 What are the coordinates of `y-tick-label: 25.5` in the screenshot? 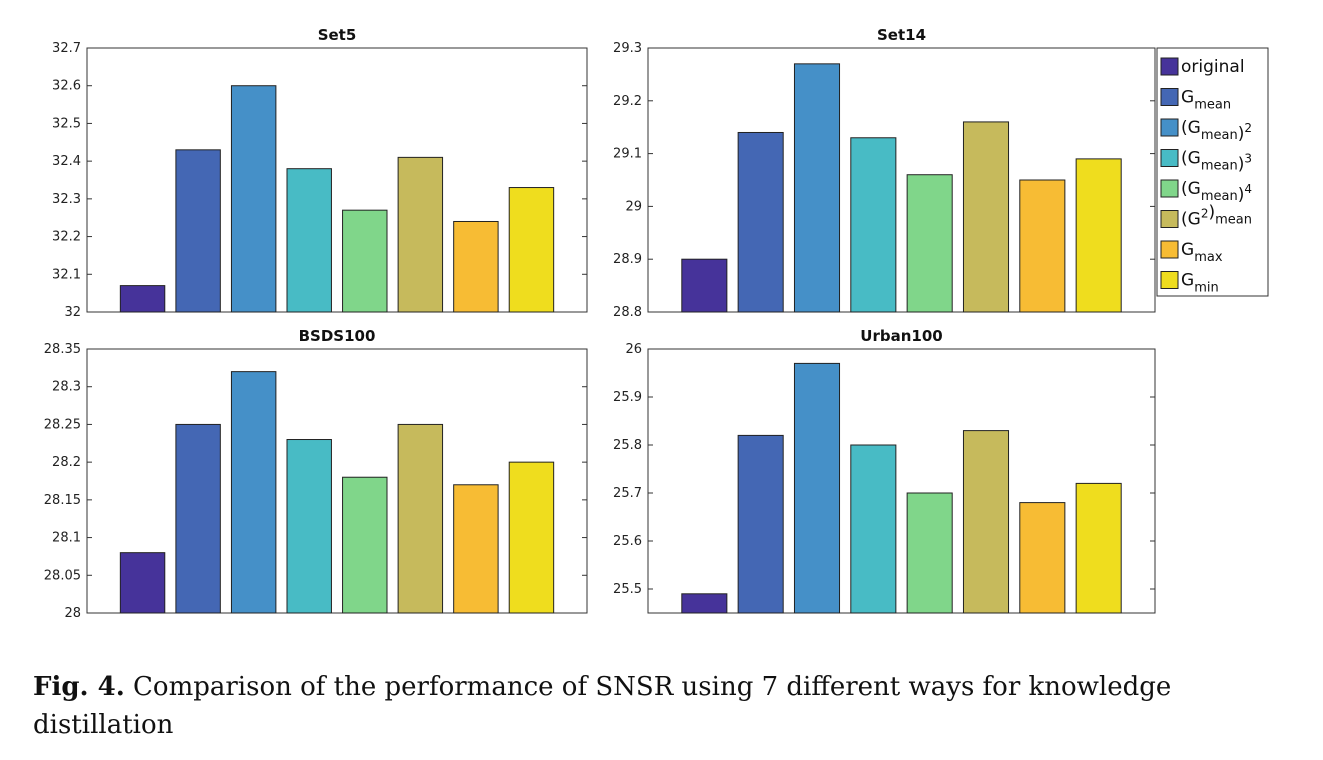 It's located at (627, 589).